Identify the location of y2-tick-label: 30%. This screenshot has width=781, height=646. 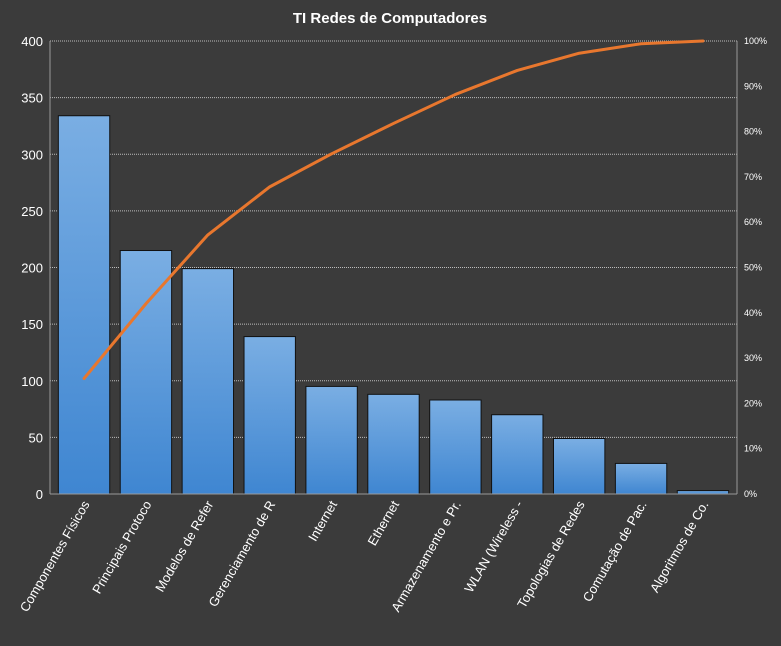
(753, 358).